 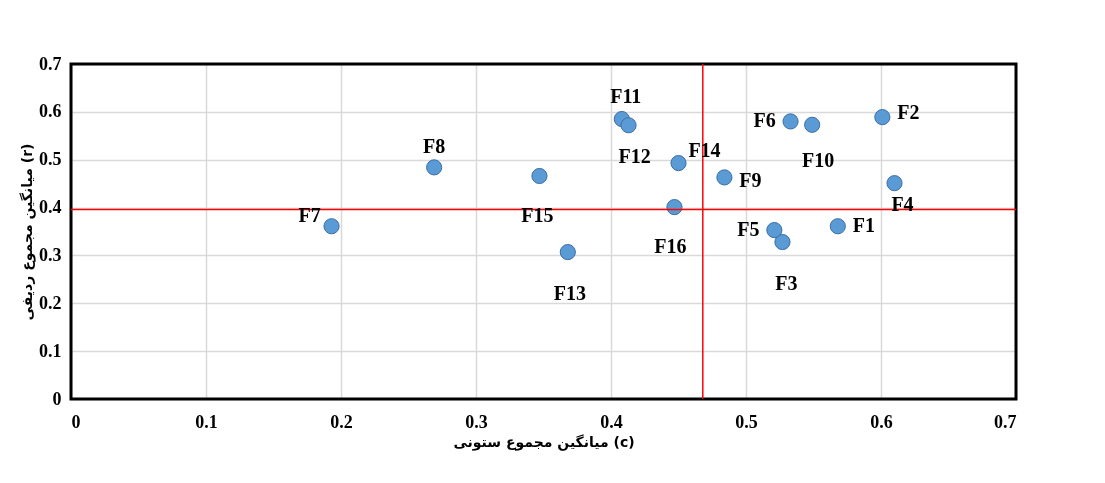 I want to click on annotation: F2, so click(x=908, y=112).